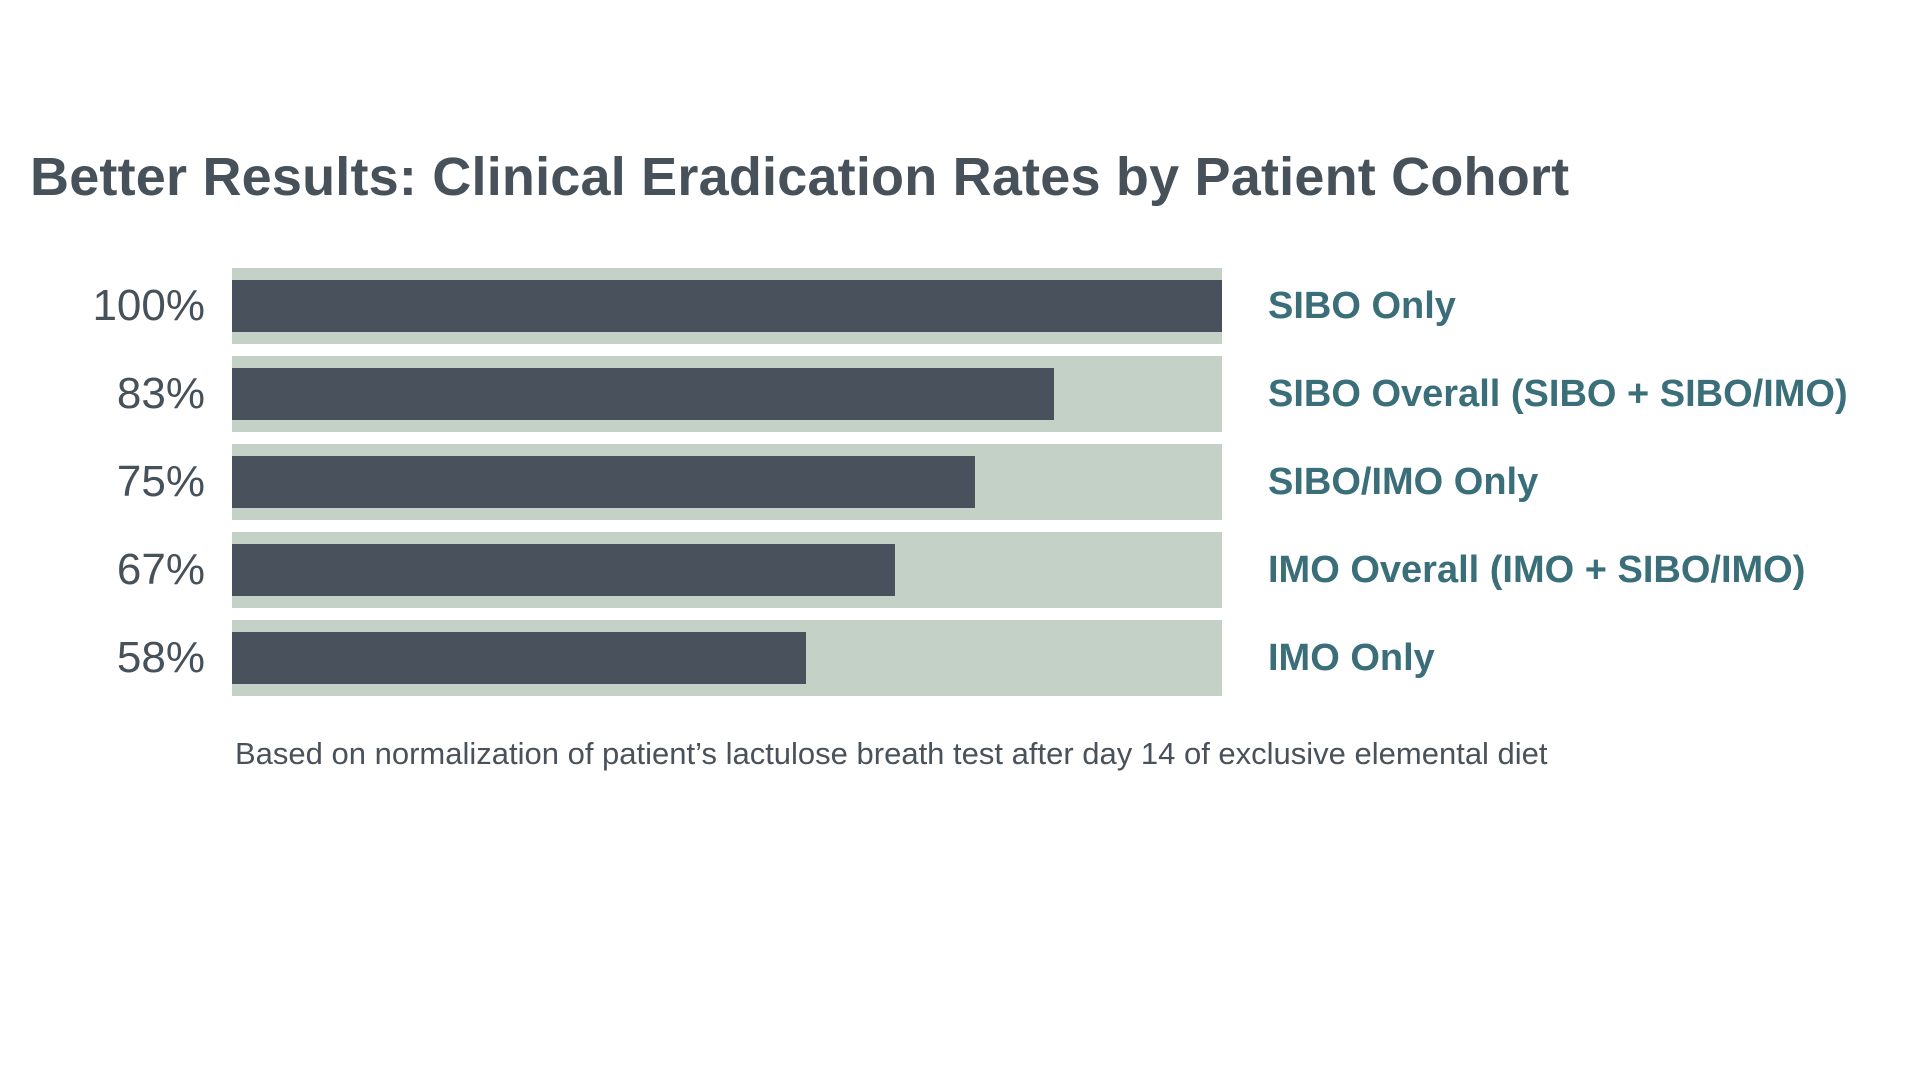 This screenshot has height=1080, width=1920. I want to click on bar-value-label: 100%, so click(148, 305).